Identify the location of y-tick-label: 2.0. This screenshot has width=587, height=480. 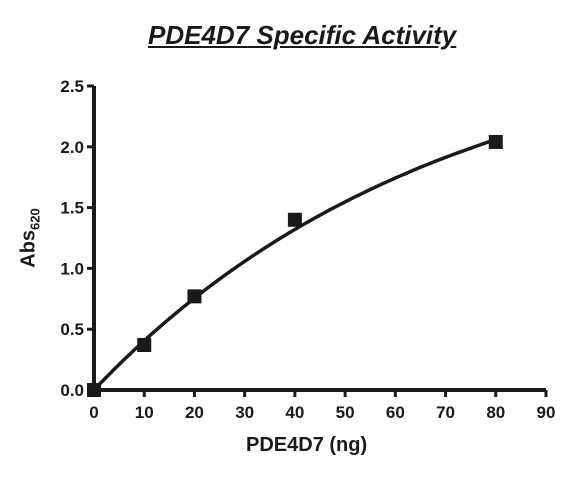
(72, 147).